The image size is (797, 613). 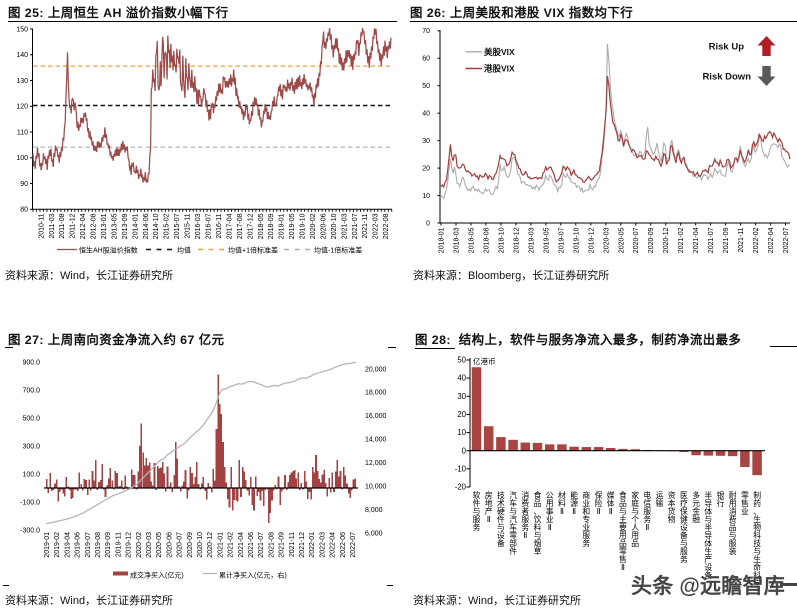 What do you see at coordinates (73, 225) in the screenshot?
I see `svg-text: 2011-12` at bounding box center [73, 225].